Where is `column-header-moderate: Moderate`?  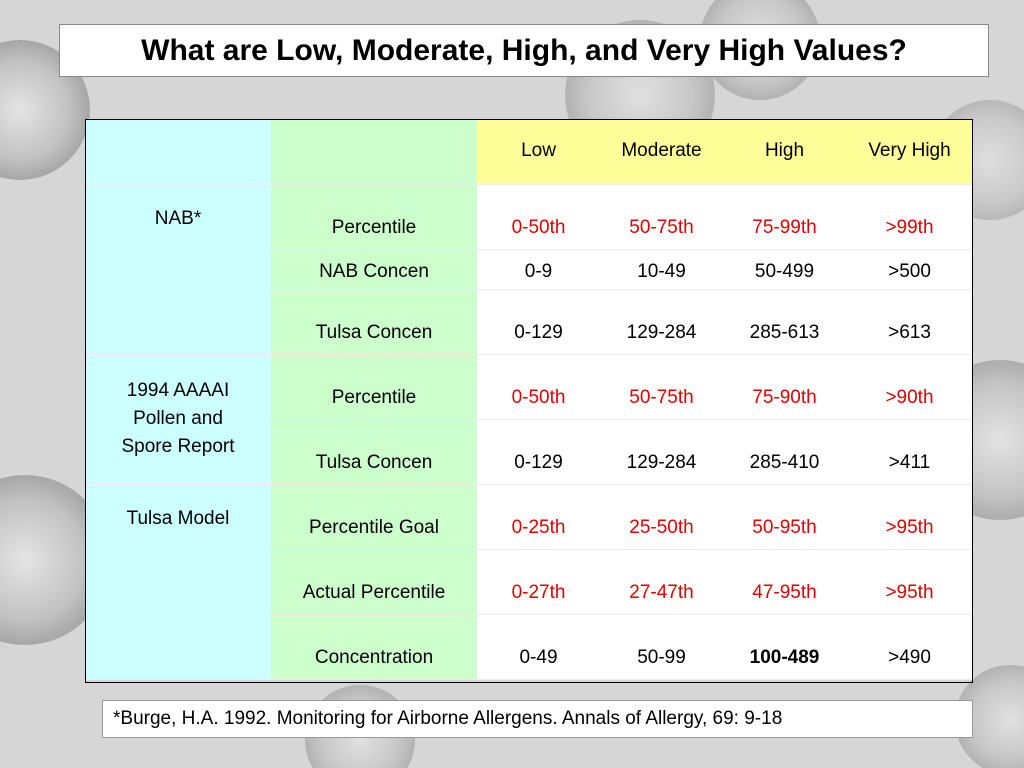 column-header-moderate: Moderate is located at coordinates (661, 152).